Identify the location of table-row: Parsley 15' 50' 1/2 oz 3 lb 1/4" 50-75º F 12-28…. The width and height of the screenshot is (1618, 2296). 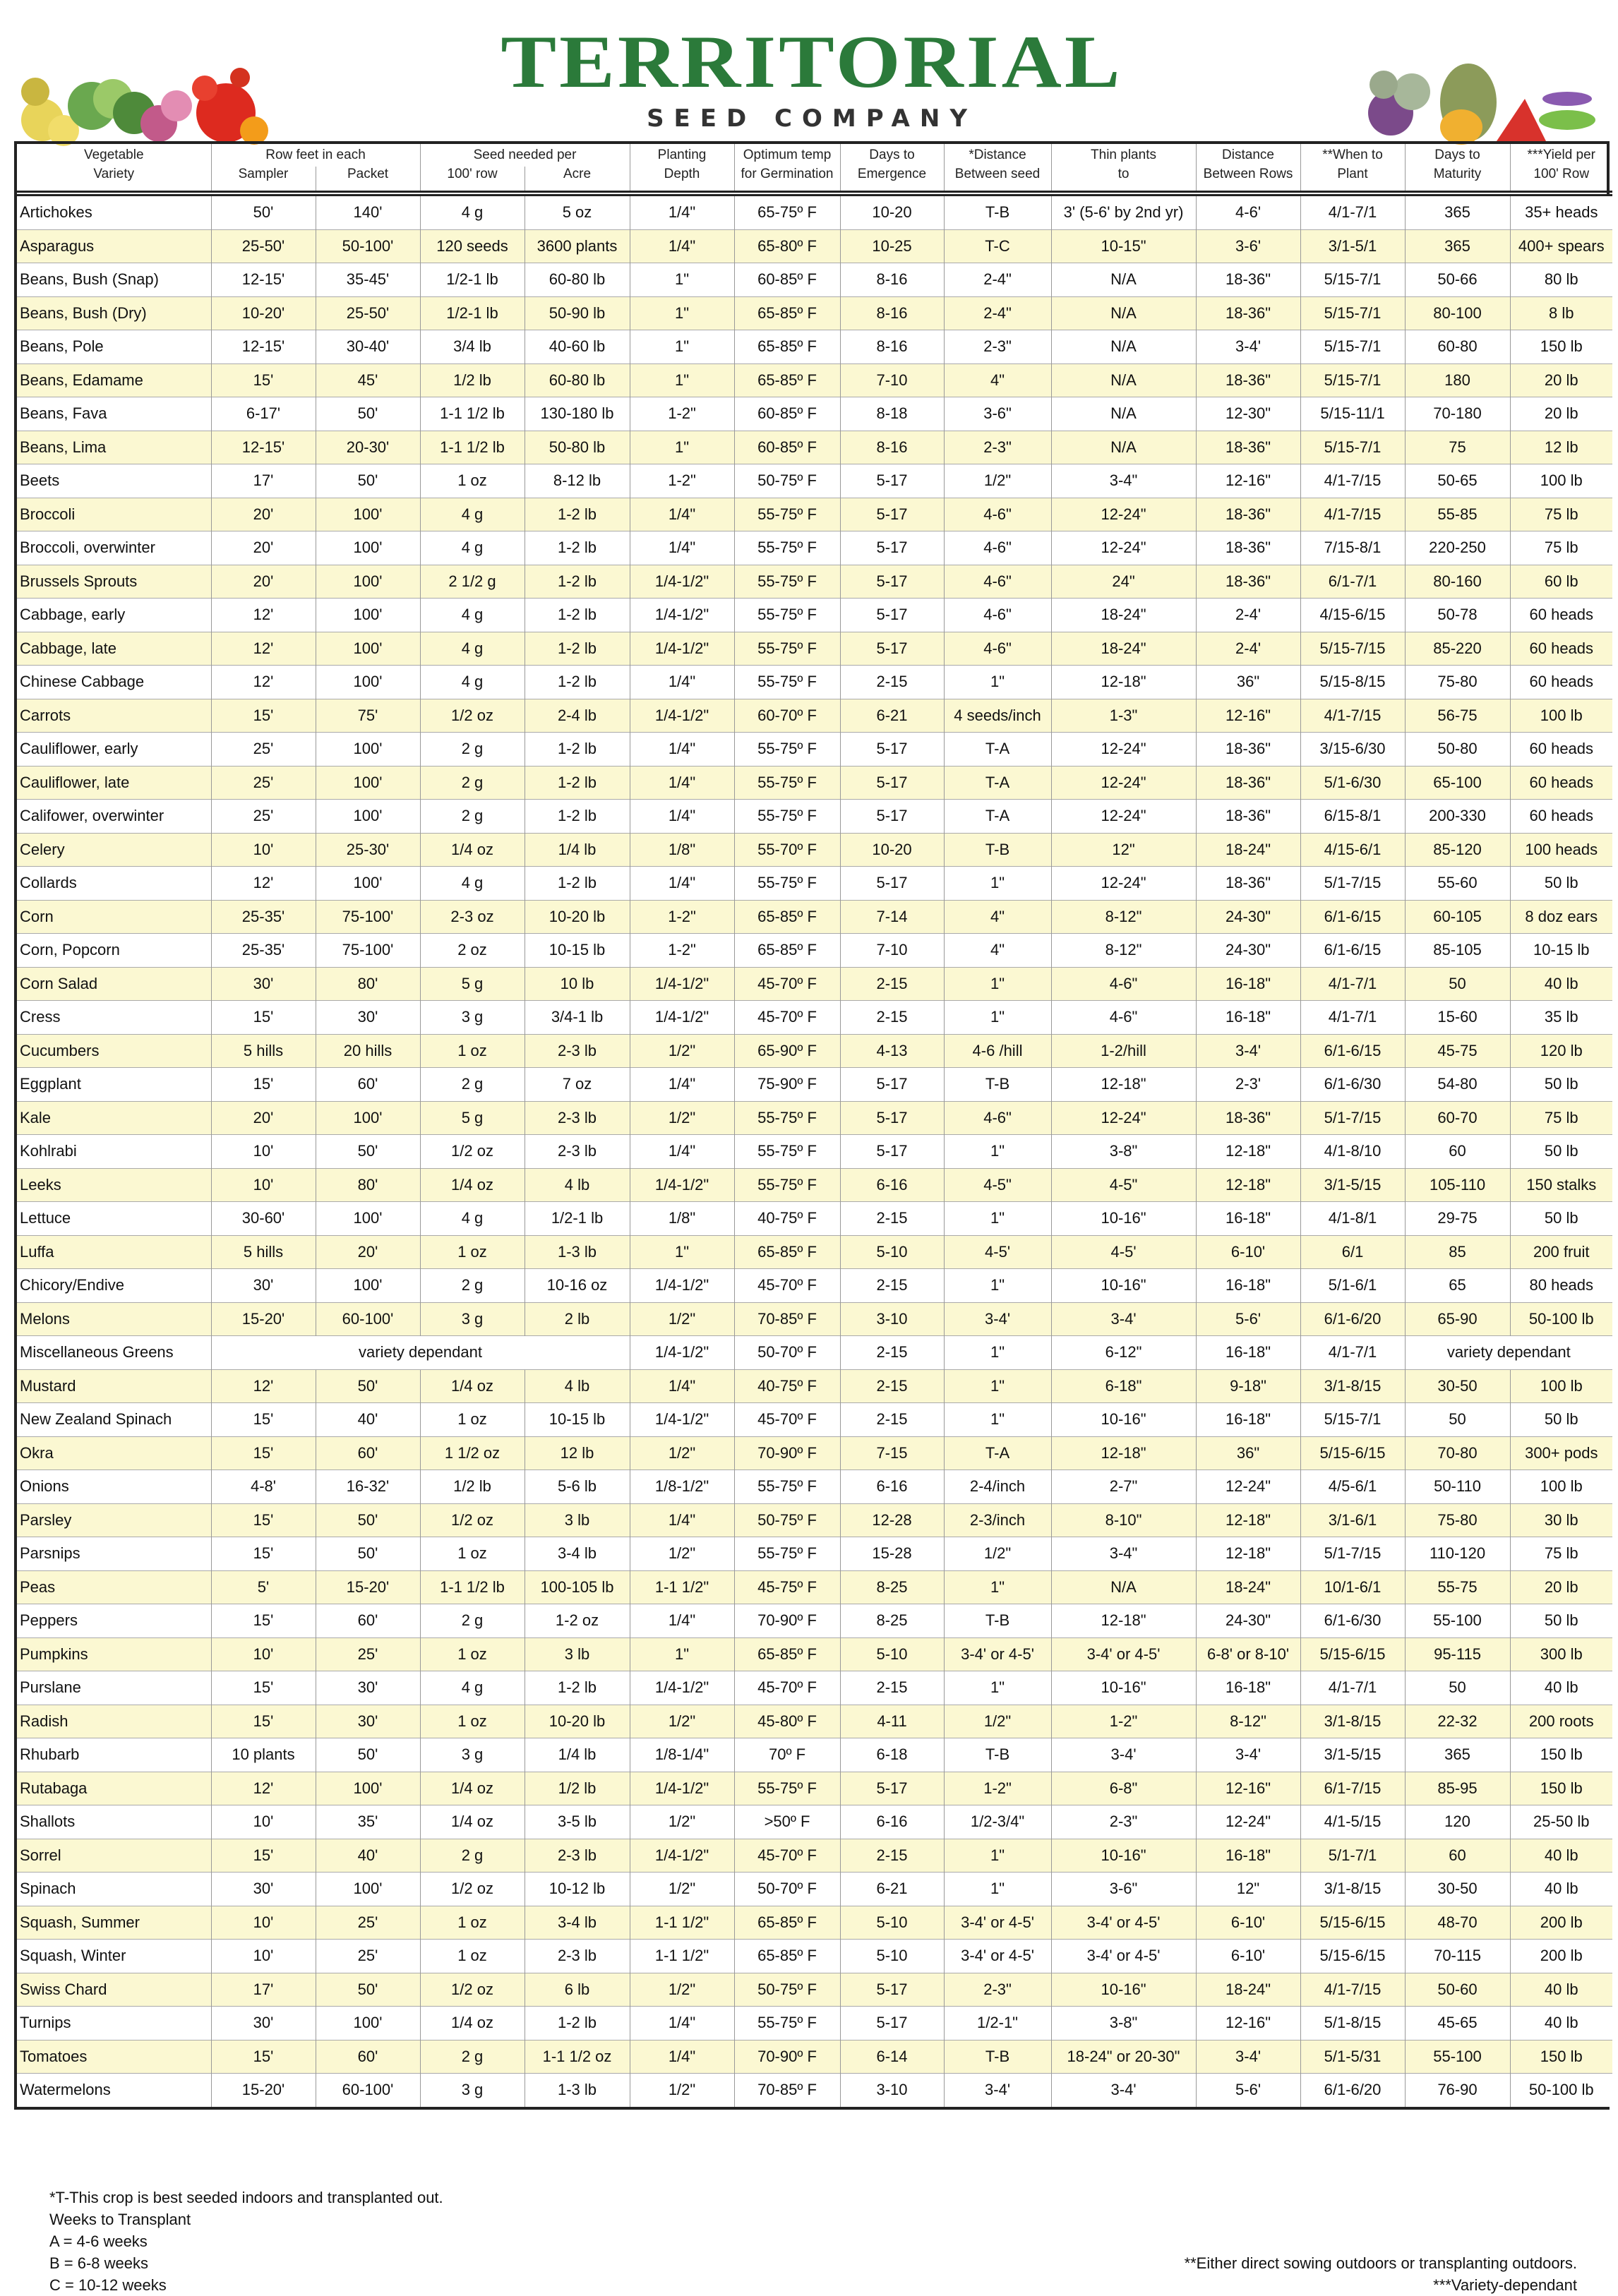
(815, 1520).